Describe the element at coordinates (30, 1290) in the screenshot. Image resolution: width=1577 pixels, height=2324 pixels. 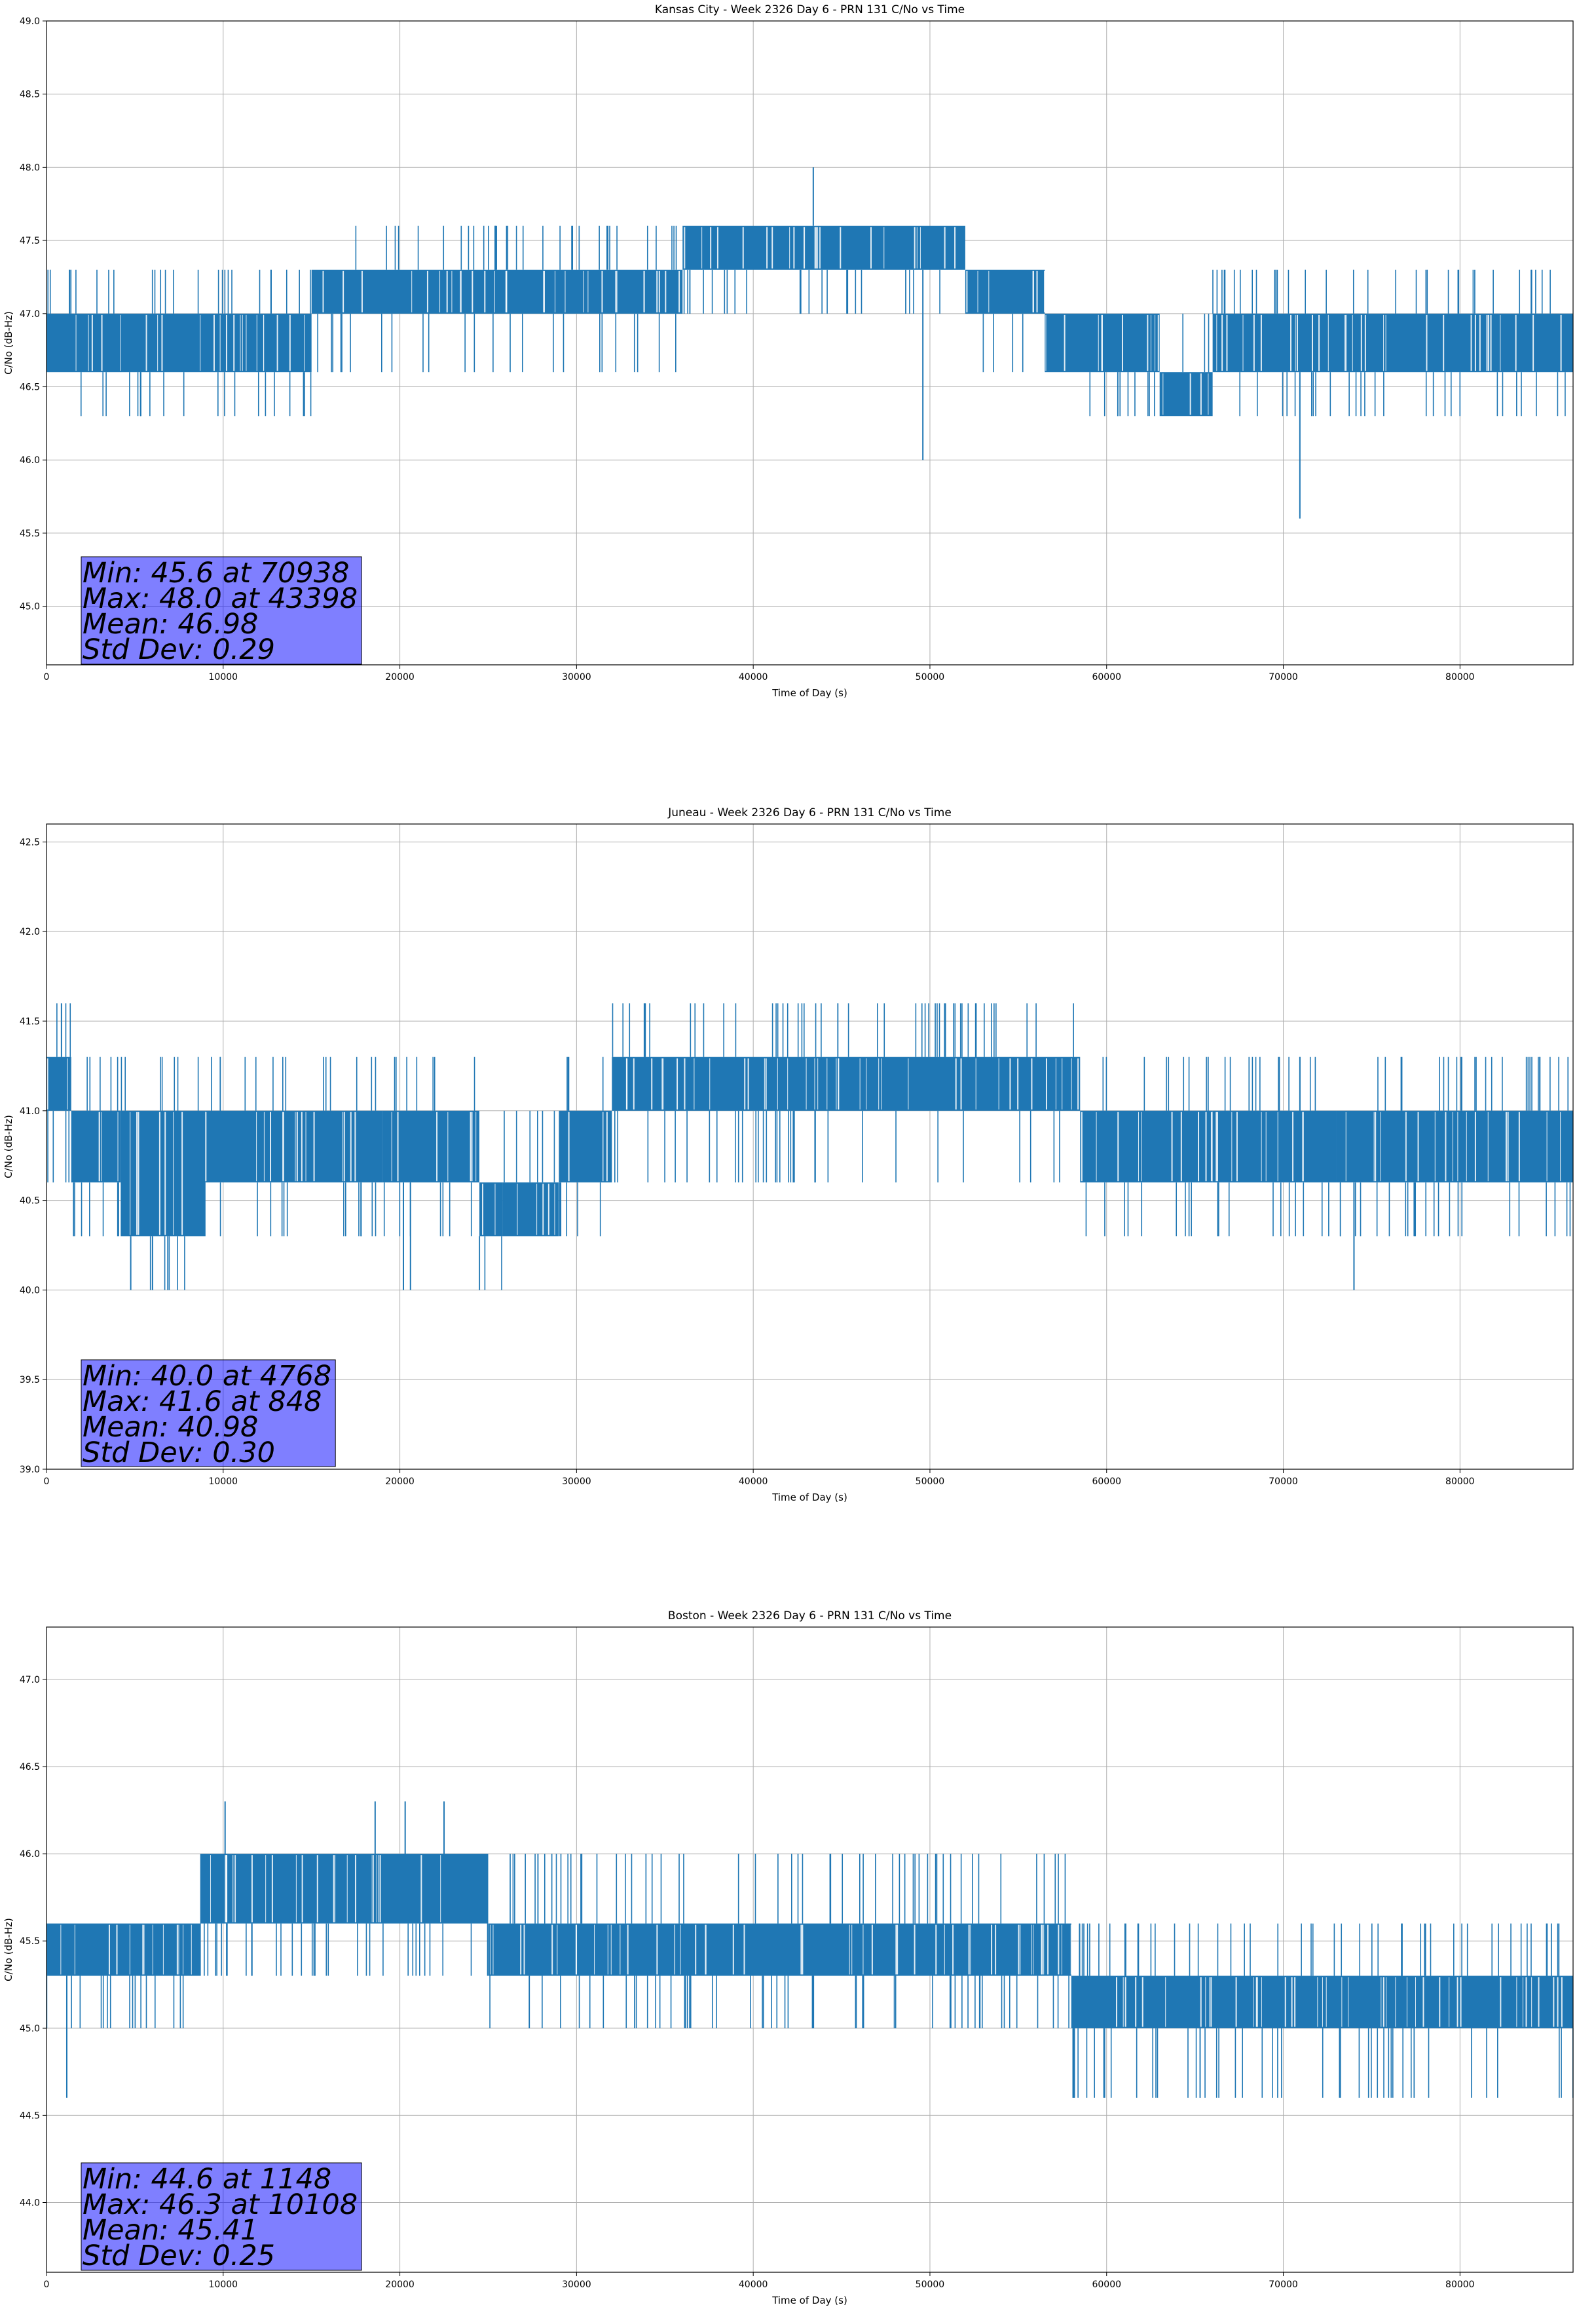
I see `y-tick-label: 40.0` at that location.